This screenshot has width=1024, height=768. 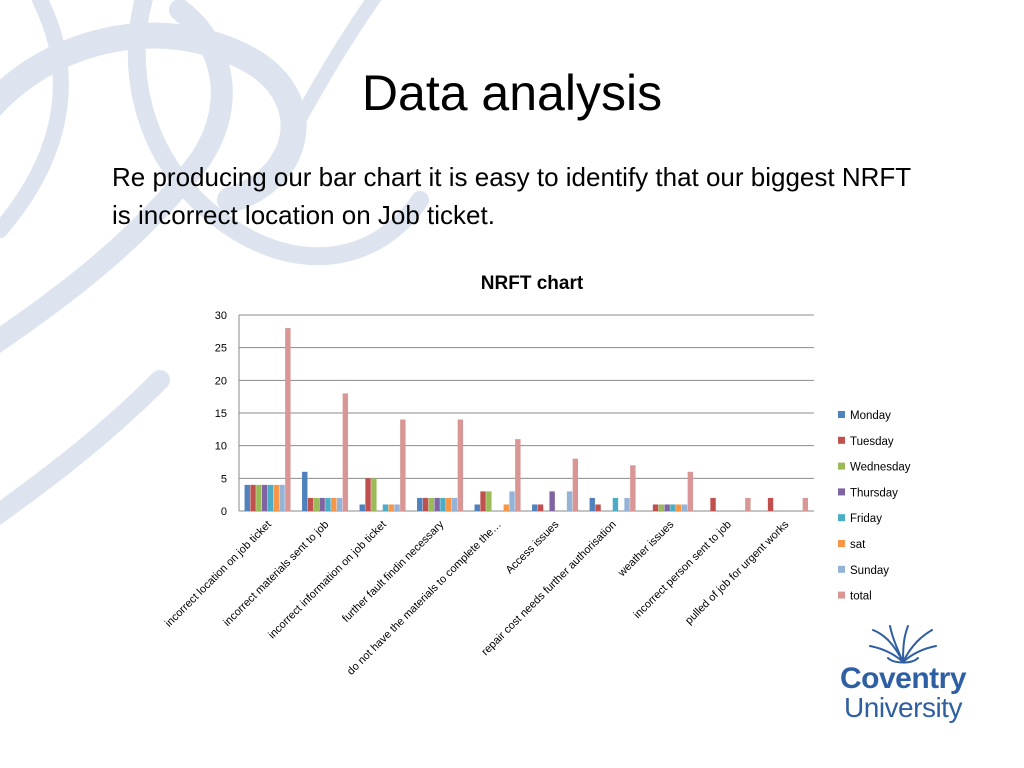 What do you see at coordinates (276, 574) in the screenshot?
I see `x-tick-label: incorrect materials sent to job` at bounding box center [276, 574].